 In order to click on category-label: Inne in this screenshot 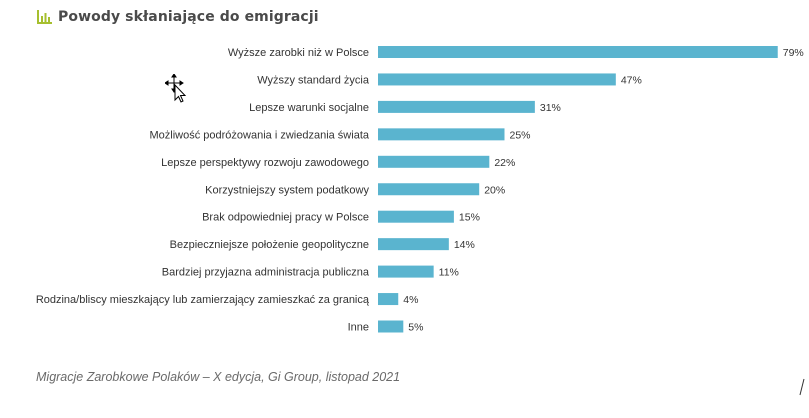, I will do `click(358, 328)`.